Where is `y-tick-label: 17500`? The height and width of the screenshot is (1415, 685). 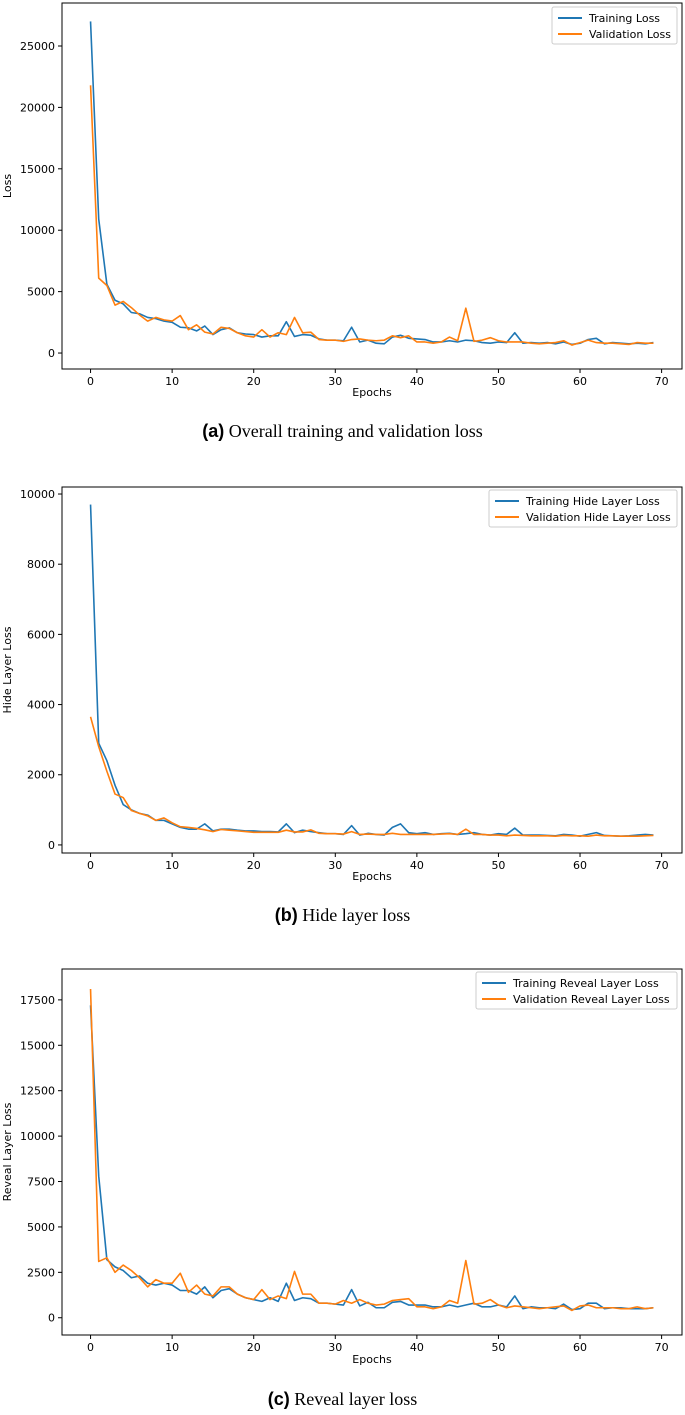
y-tick-label: 17500 is located at coordinates (37, 1000).